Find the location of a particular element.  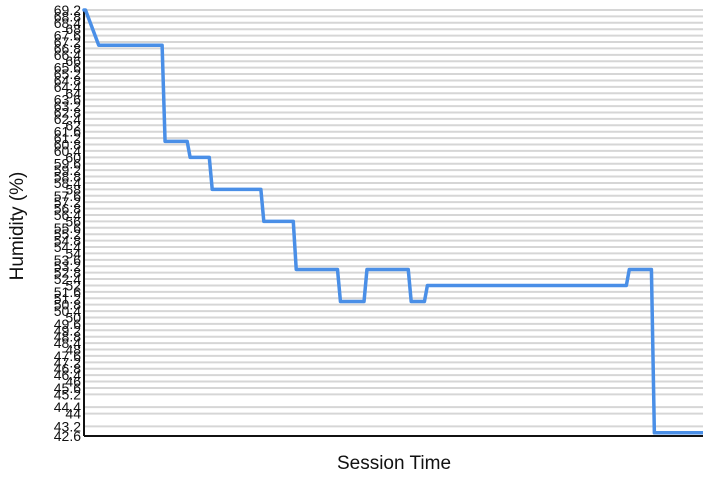

y-tick-label-21: 52 is located at coordinates (73, 285).